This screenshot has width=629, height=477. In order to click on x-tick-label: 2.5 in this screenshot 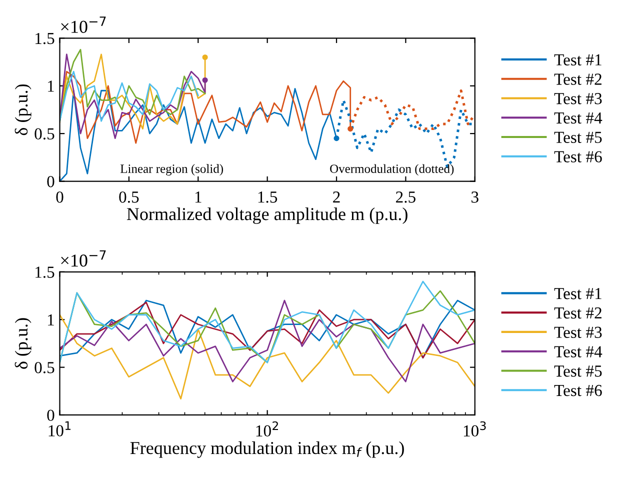, I will do `click(406, 197)`.